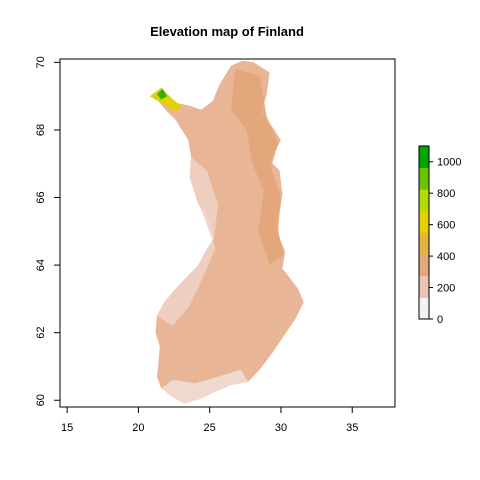  What do you see at coordinates (41, 62) in the screenshot?
I see `y-tick-label: 70` at bounding box center [41, 62].